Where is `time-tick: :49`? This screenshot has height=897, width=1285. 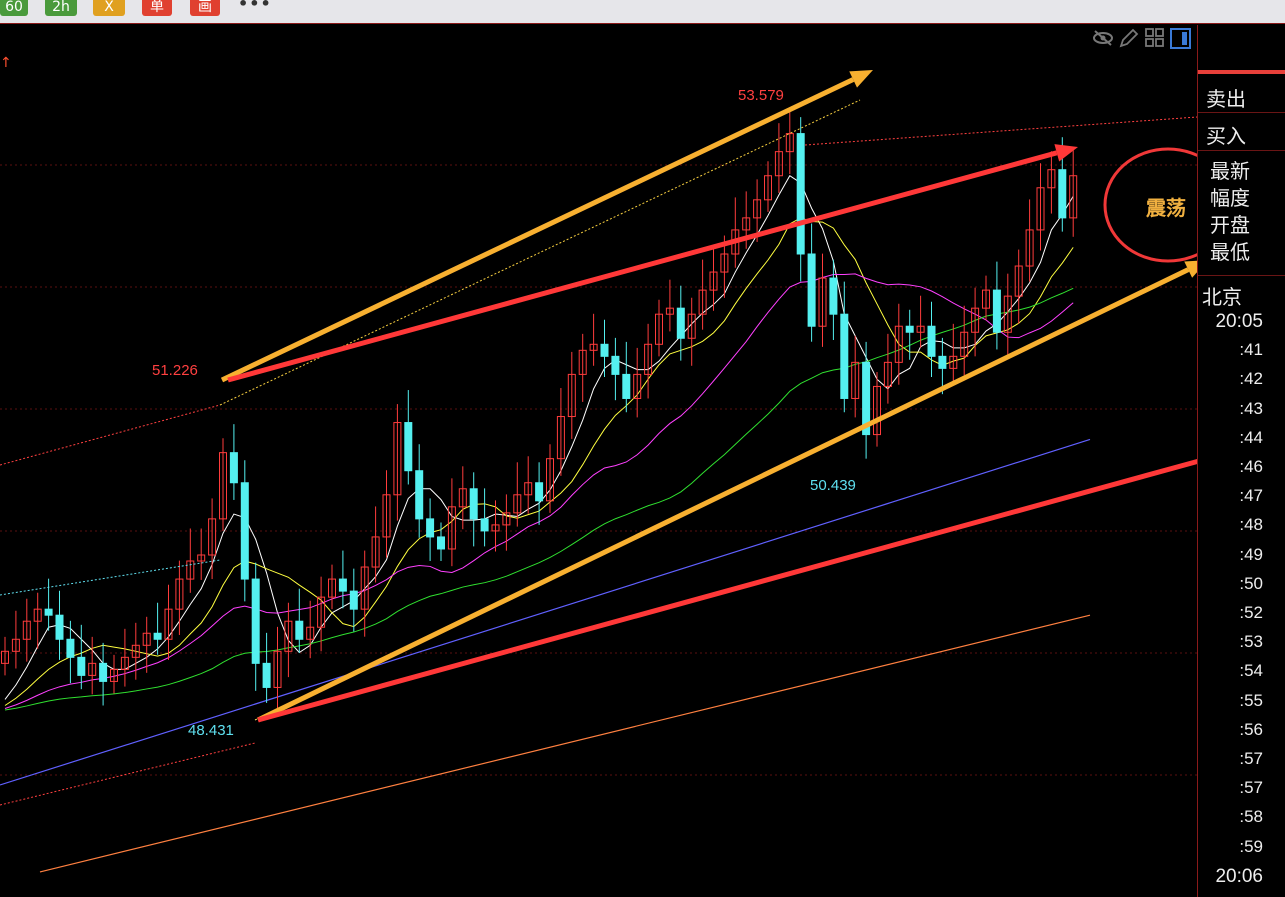
time-tick: :49 is located at coordinates (1251, 554).